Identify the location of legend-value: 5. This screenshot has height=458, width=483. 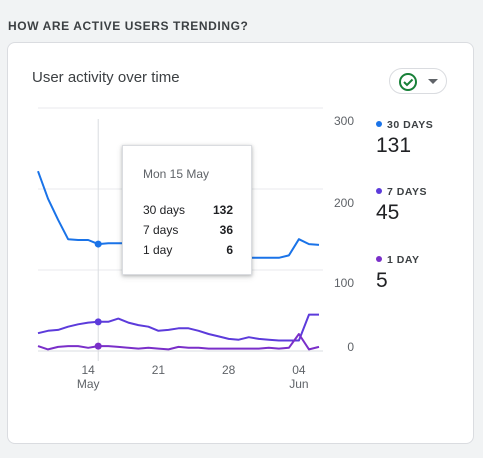
(382, 280).